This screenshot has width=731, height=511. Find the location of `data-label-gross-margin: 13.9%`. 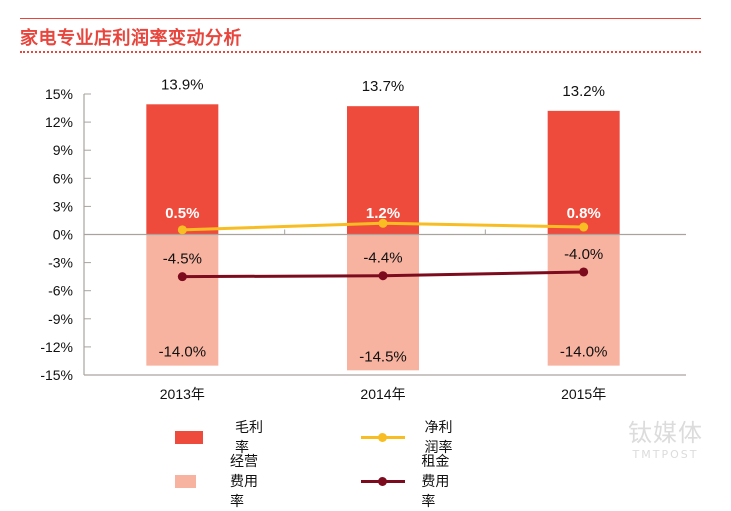

data-label-gross-margin: 13.9% is located at coordinates (182, 84).